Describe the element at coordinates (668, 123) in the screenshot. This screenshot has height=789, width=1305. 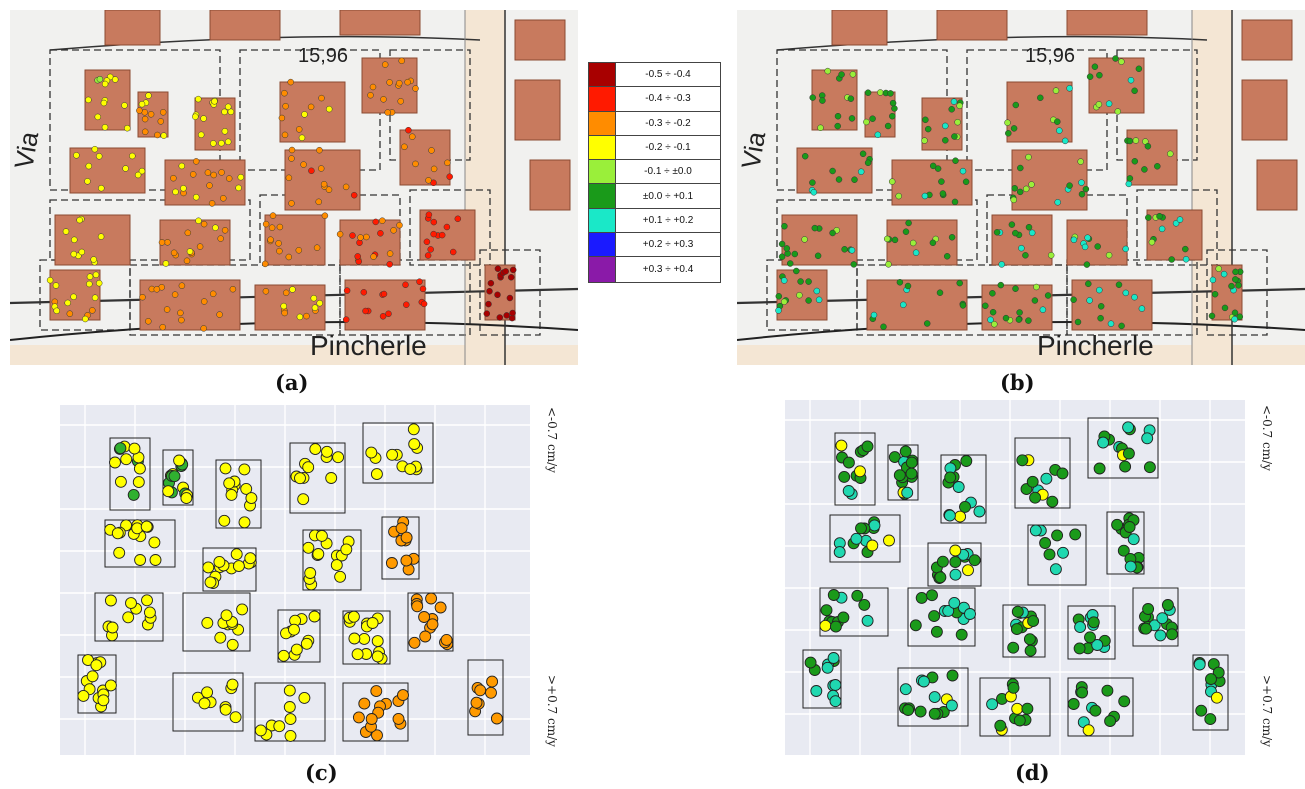
I see `legend-label: -0.3 ÷ -0.2` at that location.